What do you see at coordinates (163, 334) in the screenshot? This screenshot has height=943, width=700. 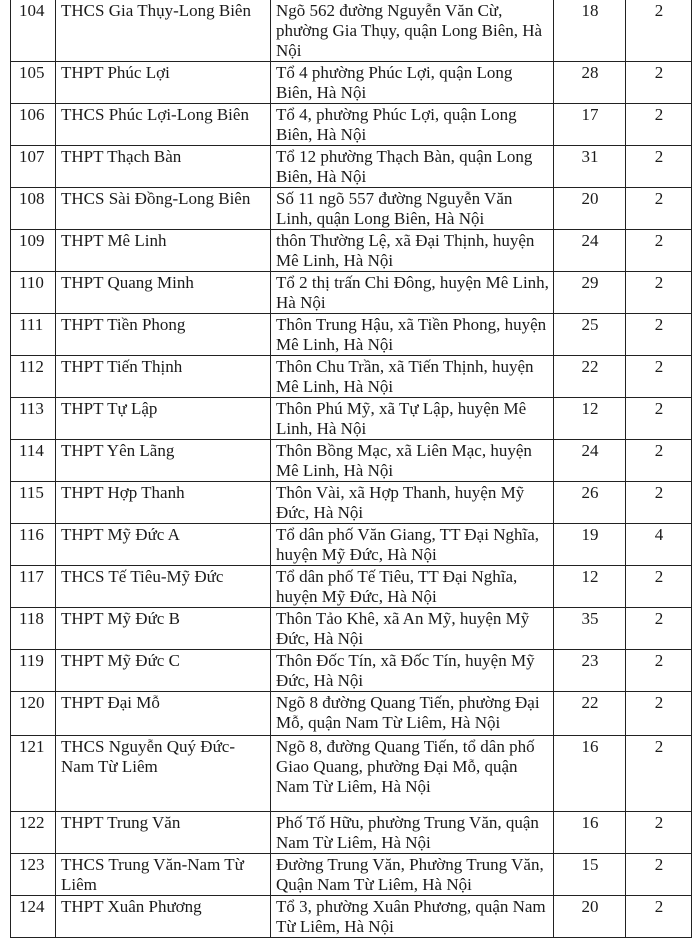 I see `school-name: THPT Tiền Phong` at bounding box center [163, 334].